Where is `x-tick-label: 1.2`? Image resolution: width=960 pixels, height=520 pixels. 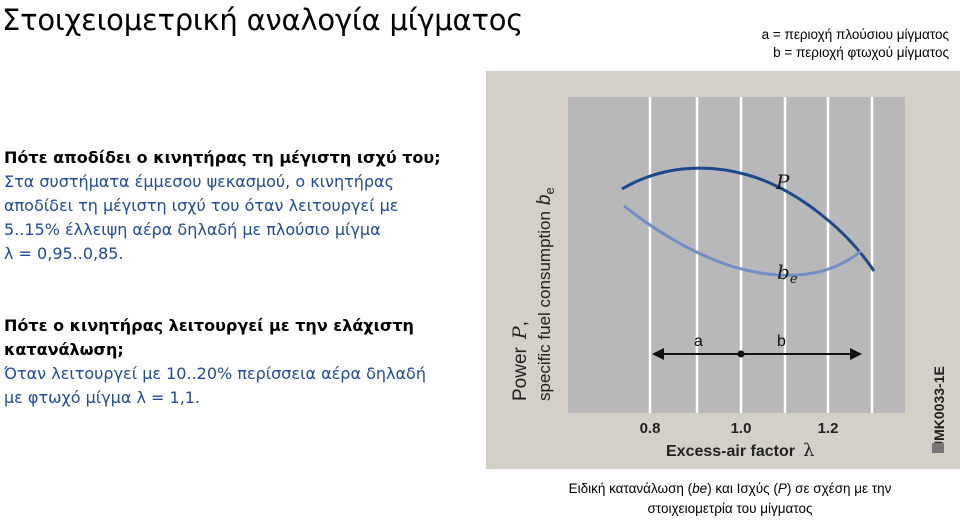 x-tick-label: 1.2 is located at coordinates (828, 428).